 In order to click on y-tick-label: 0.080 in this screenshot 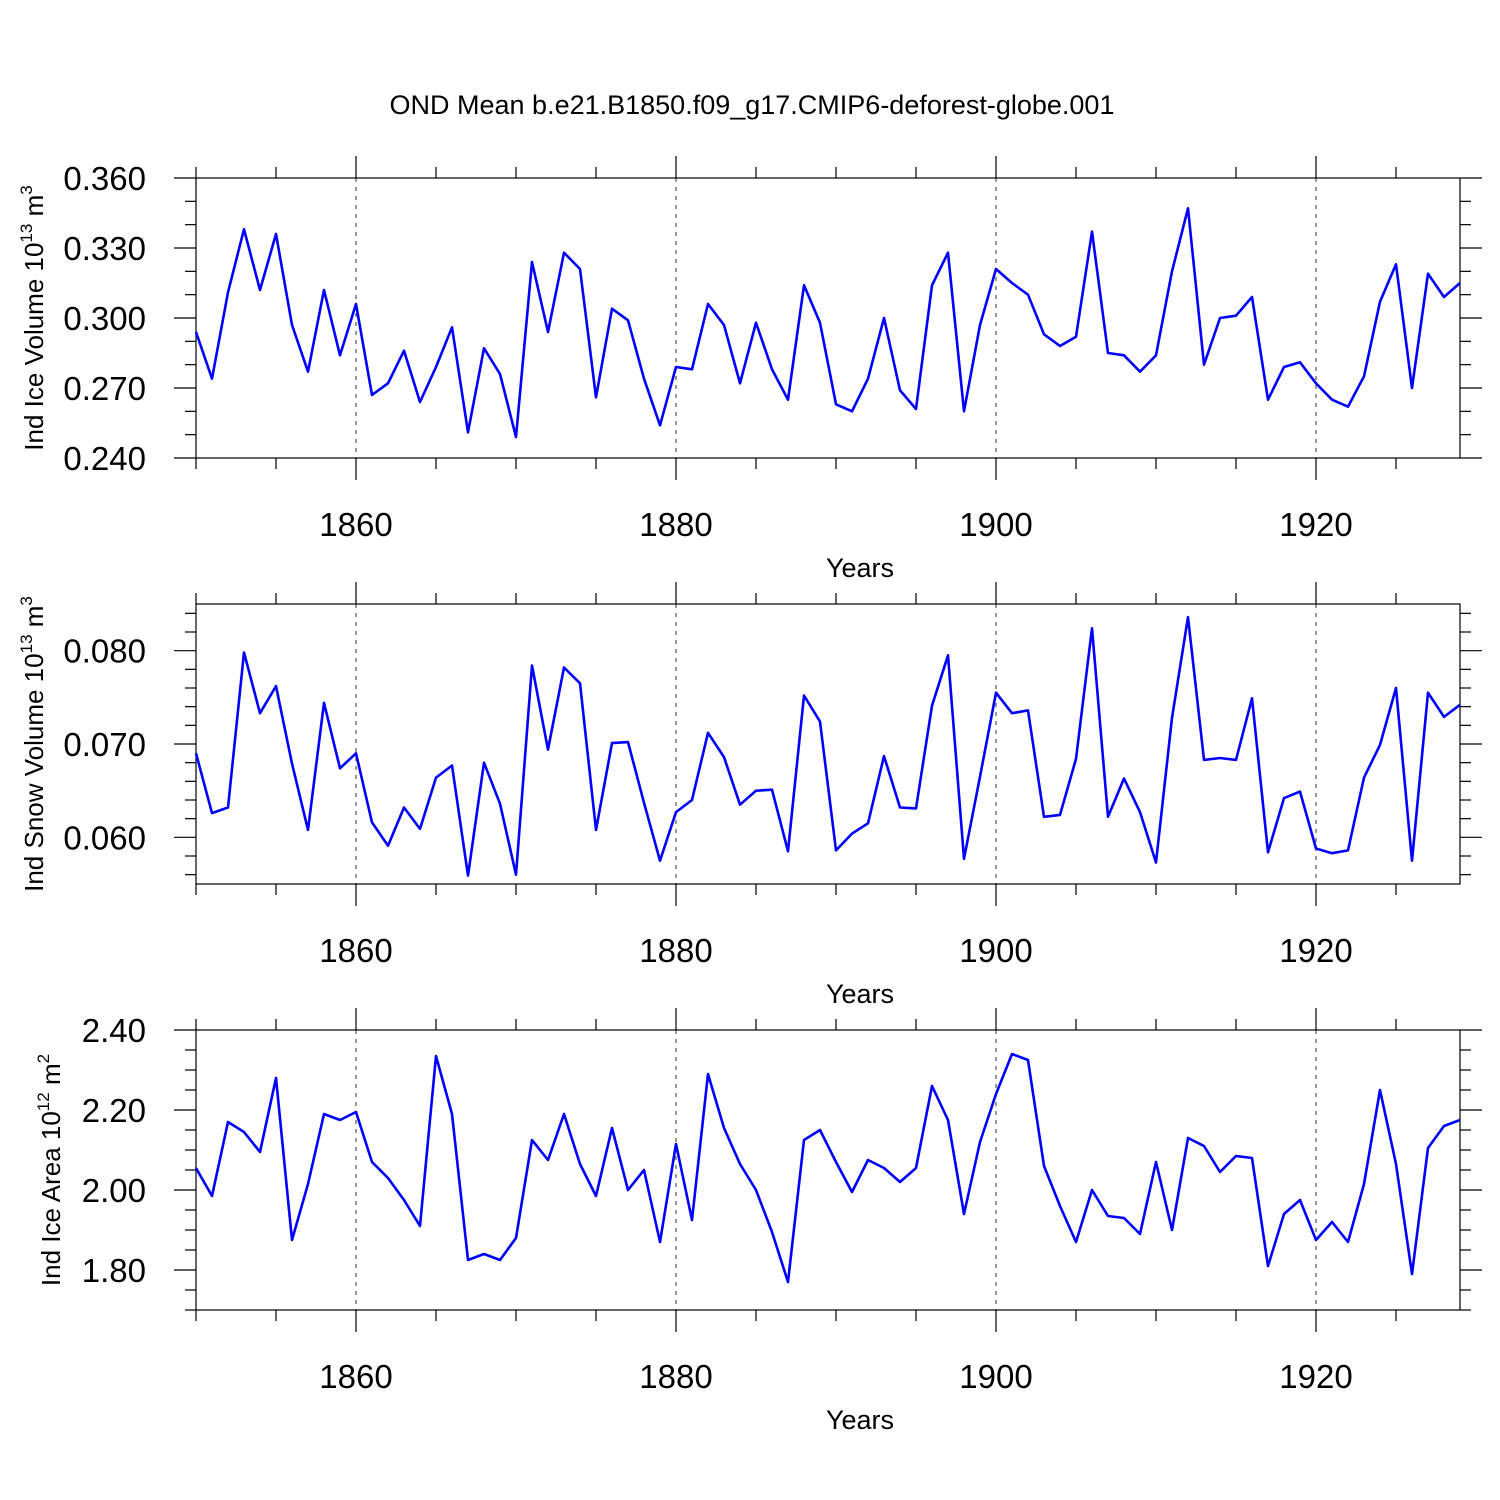, I will do `click(104, 651)`.